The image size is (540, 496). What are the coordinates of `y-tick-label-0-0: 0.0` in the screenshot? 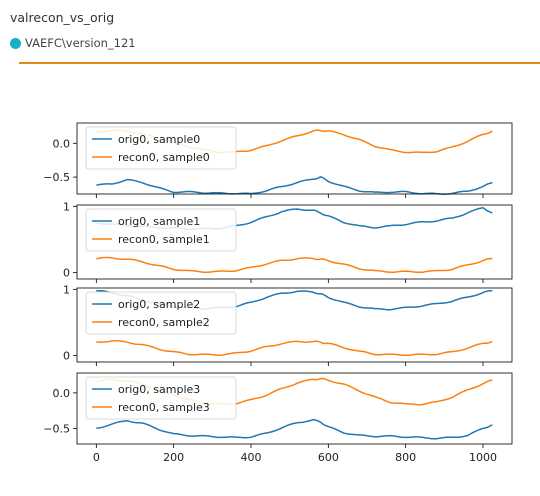 It's located at (62, 143).